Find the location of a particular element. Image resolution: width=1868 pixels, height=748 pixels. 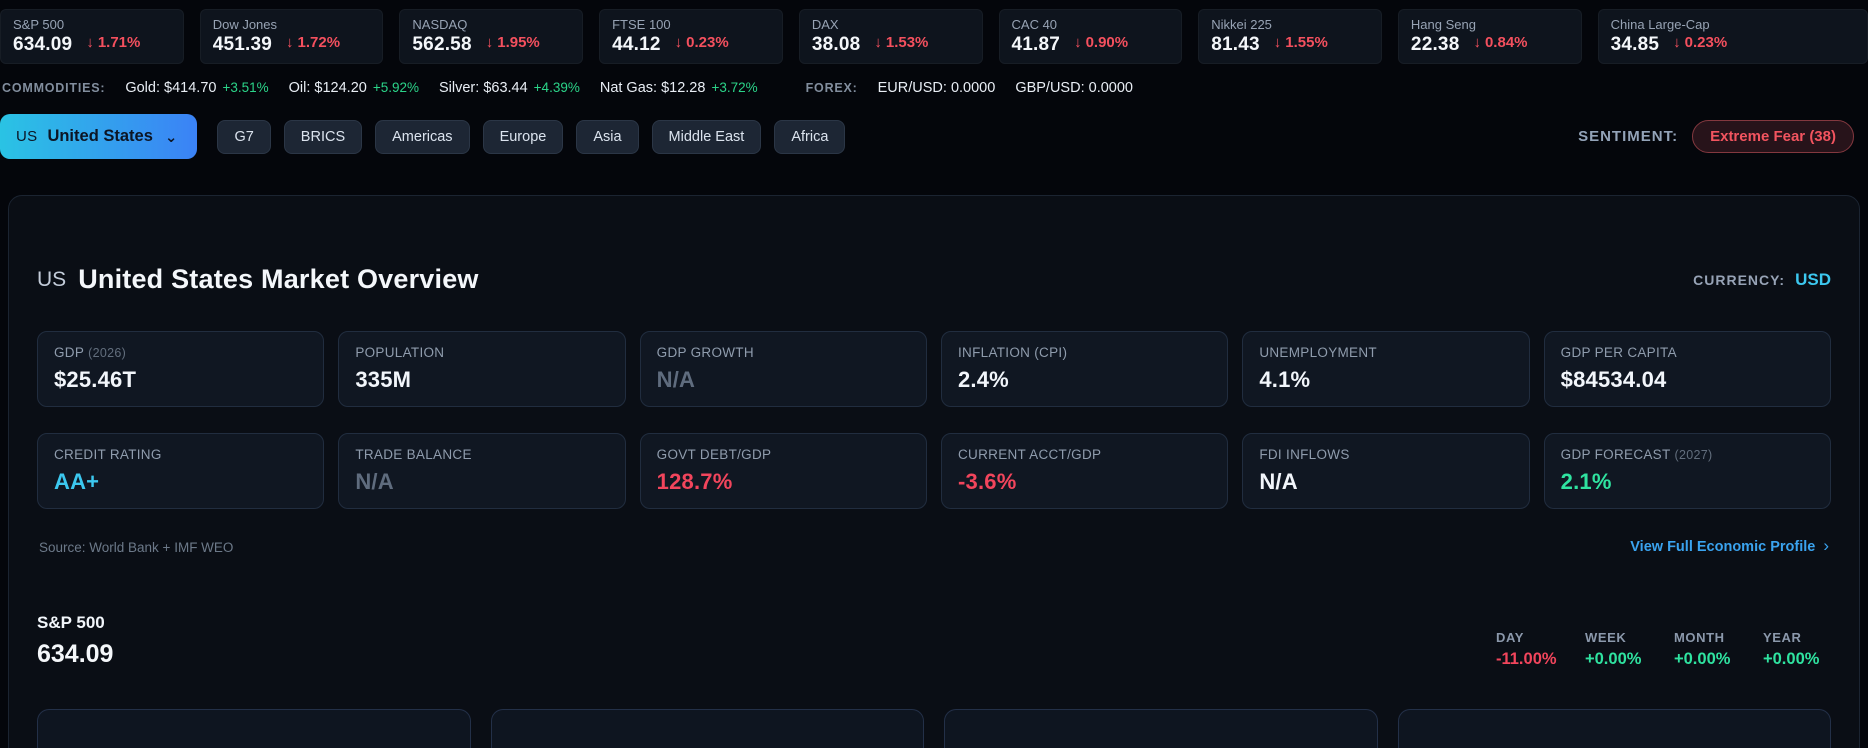

stat-label: FDI INFLOWS is located at coordinates (1304, 454).